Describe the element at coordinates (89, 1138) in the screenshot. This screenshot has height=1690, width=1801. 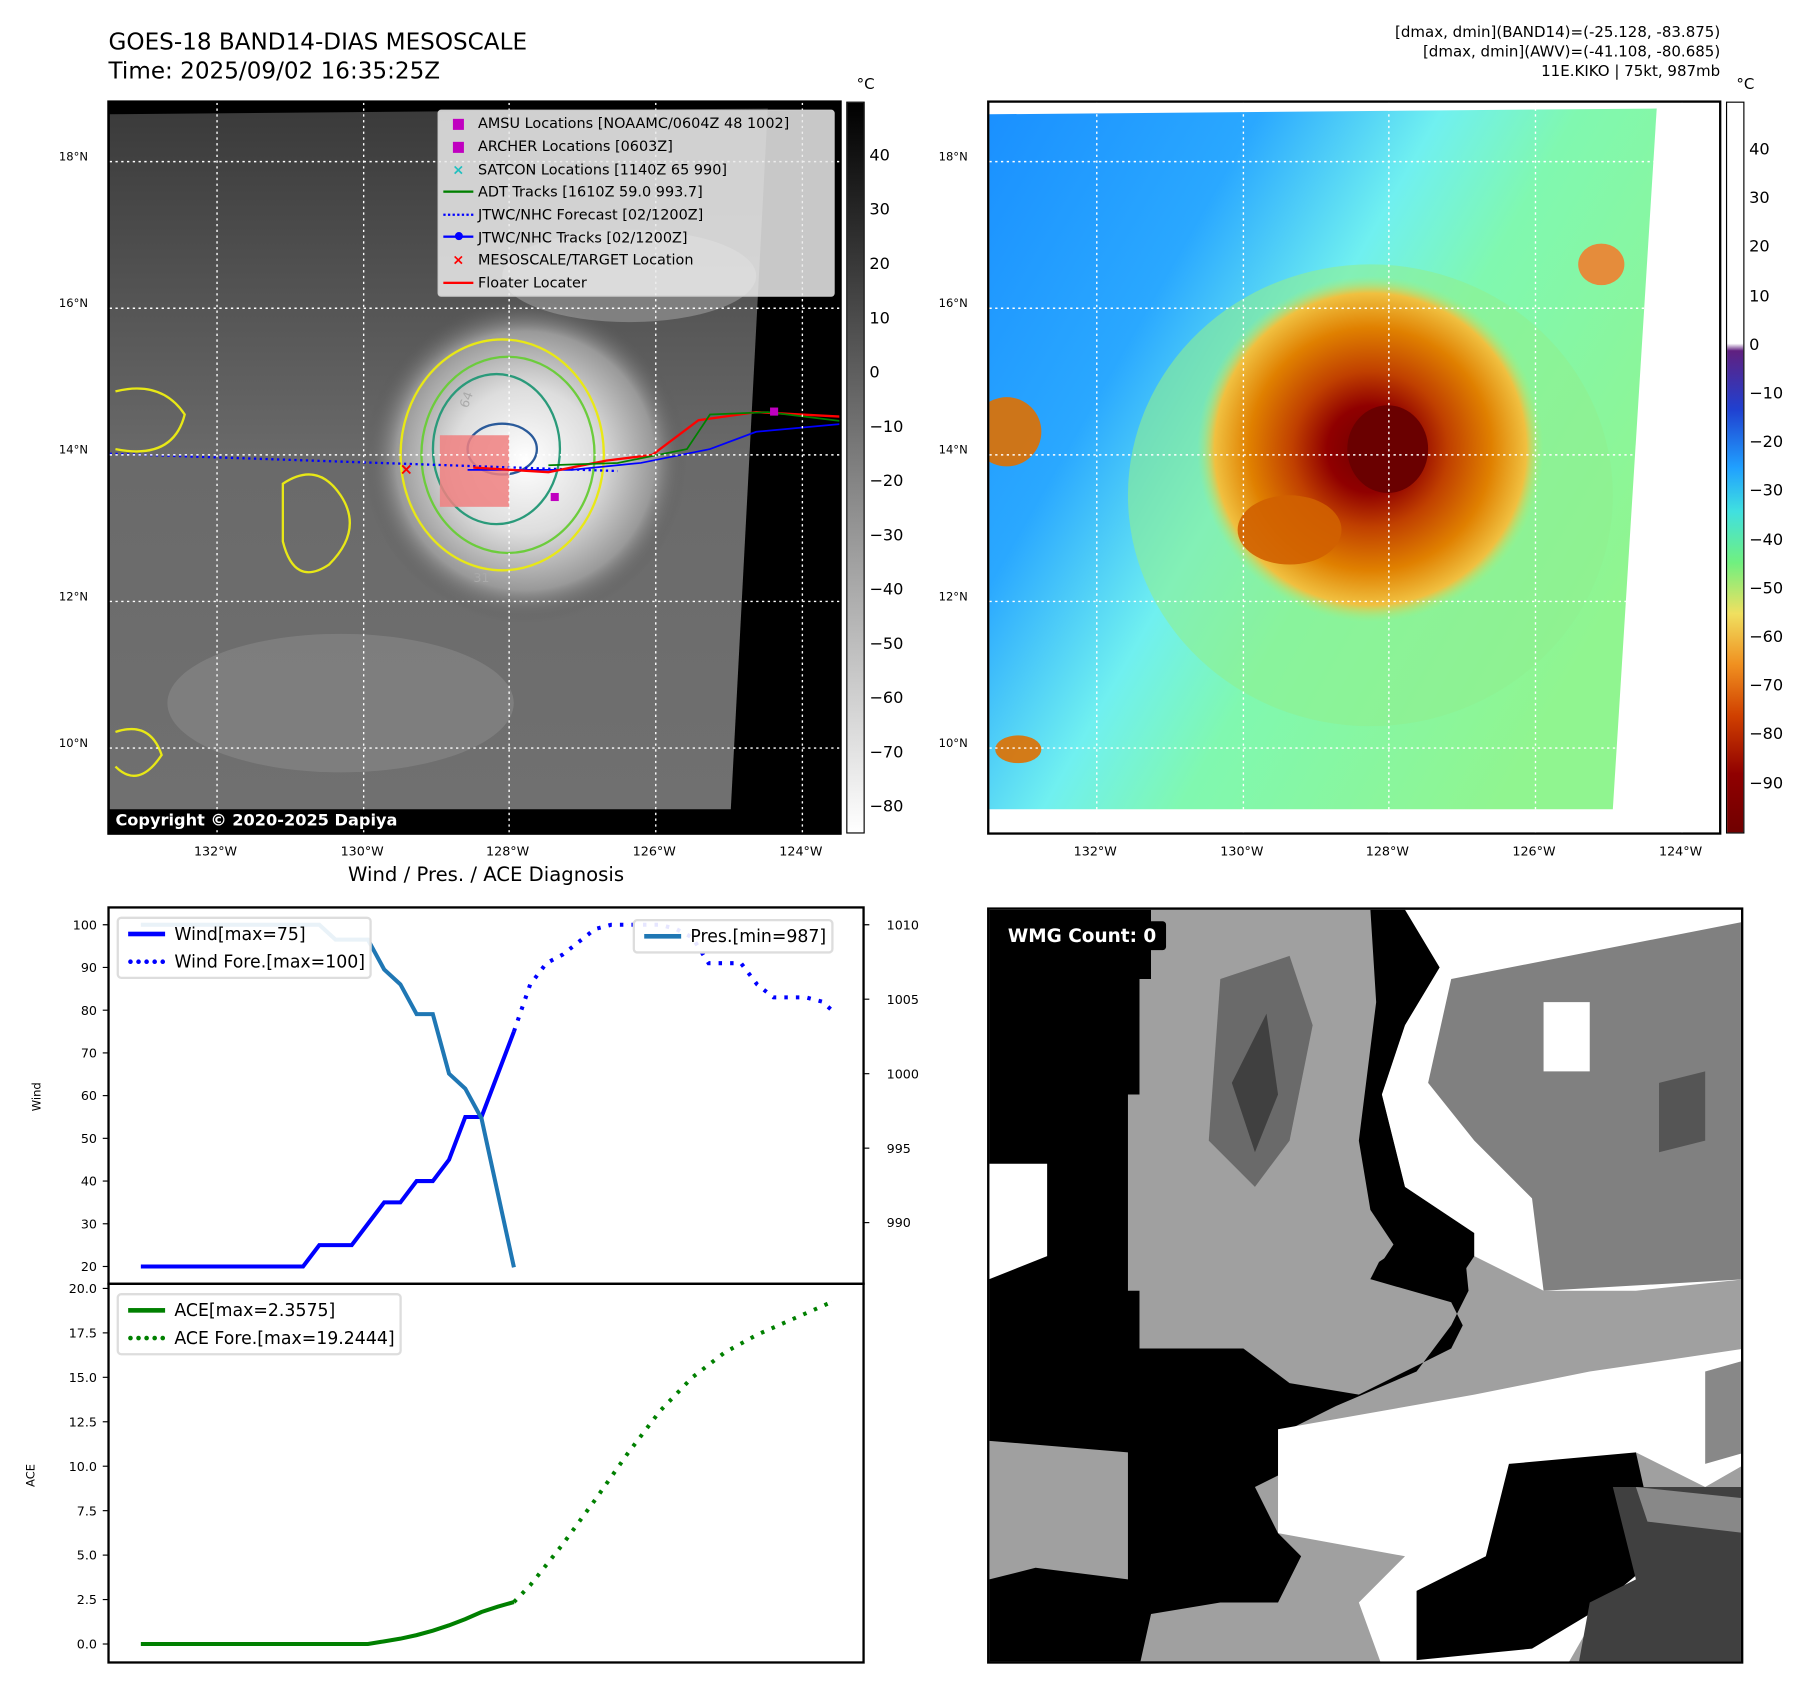
I see `wind-tick: 50` at that location.